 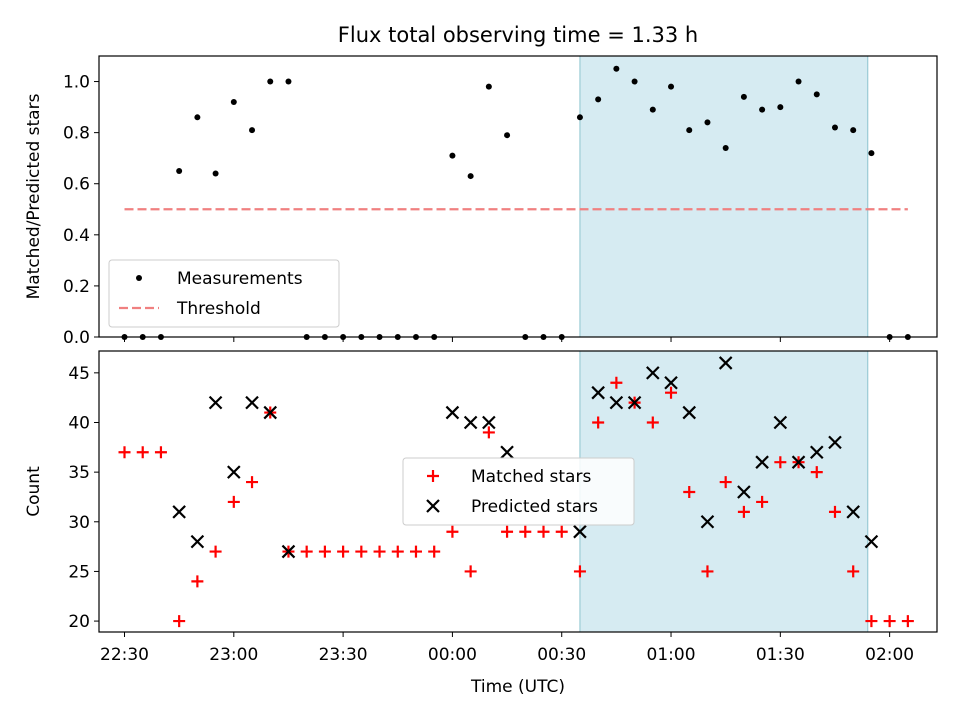 I want to click on y-tick-label: 0.6, so click(x=76, y=185).